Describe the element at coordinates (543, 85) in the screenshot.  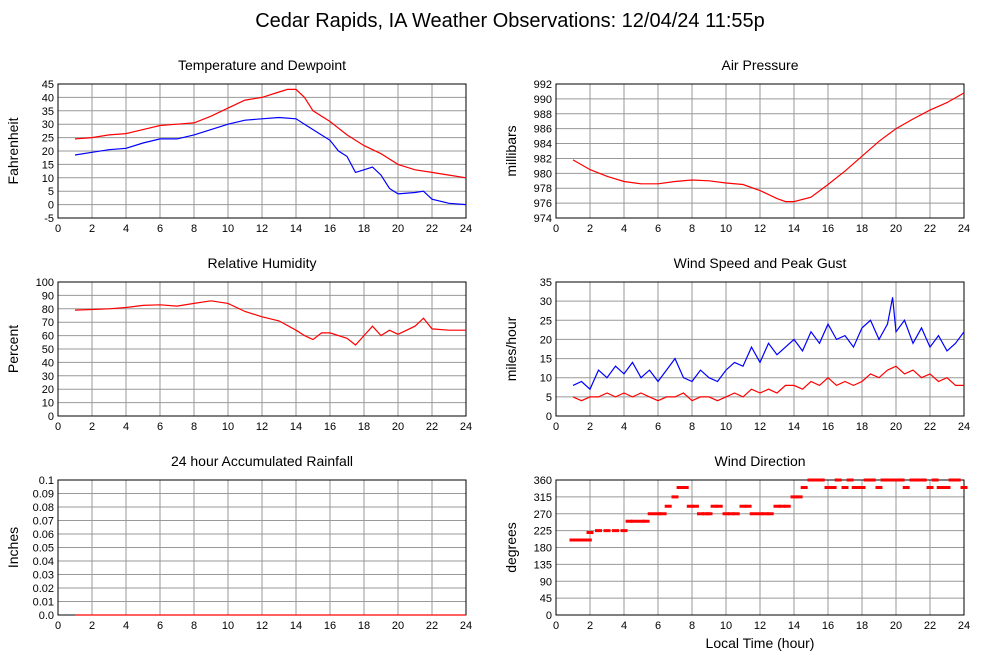
I see `y-tick-label: 992` at that location.